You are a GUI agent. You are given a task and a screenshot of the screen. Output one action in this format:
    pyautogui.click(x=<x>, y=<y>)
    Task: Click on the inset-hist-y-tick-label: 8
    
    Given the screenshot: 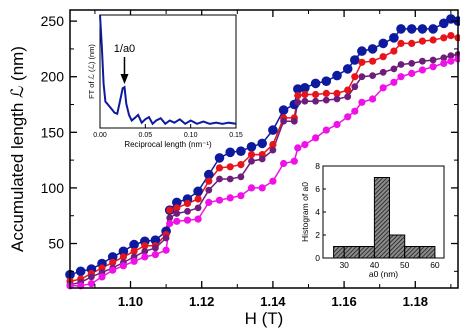 What is the action you would take?
    pyautogui.click(x=317, y=166)
    